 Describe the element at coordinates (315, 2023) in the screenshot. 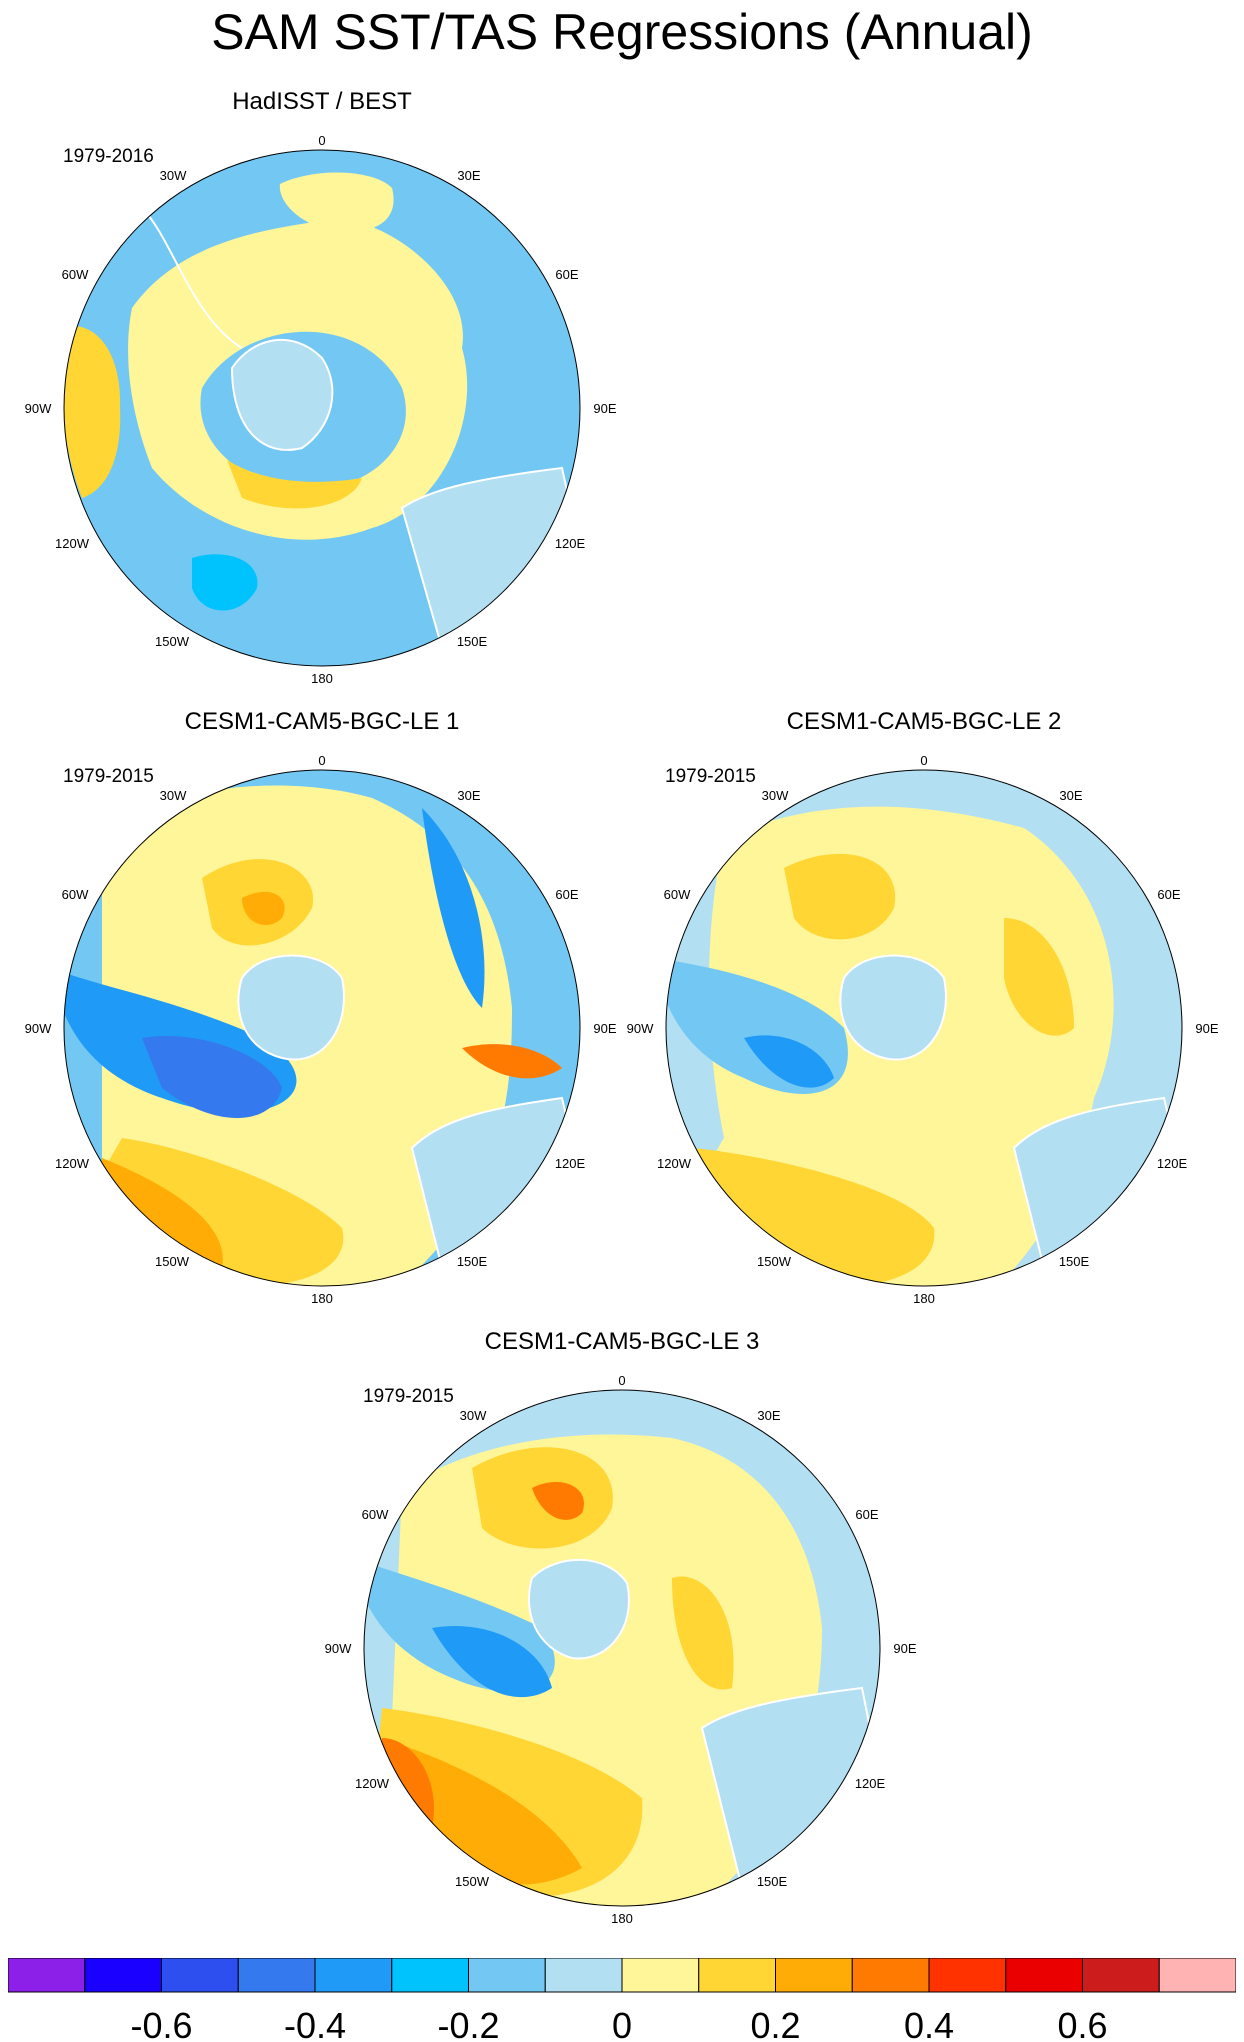

I see `colorbar-tick-label: -0.4` at that location.